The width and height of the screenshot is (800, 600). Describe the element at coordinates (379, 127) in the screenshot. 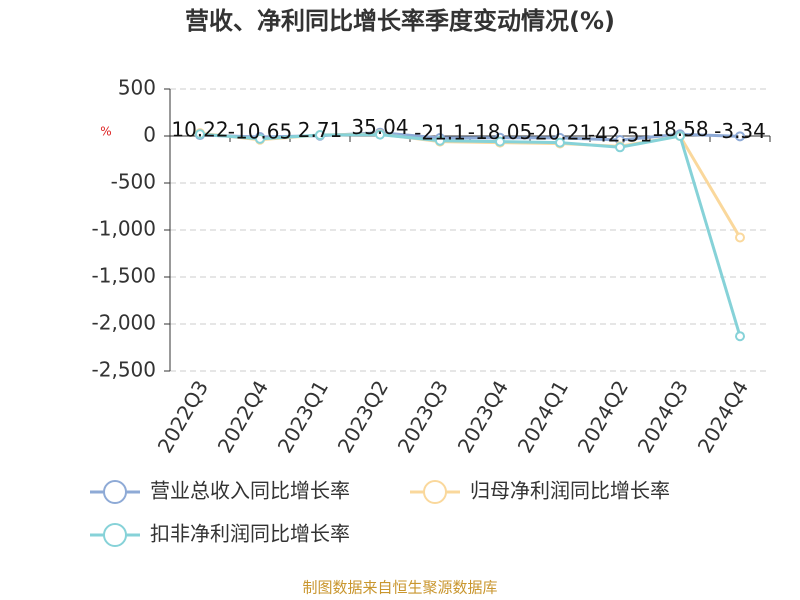

I see `data-label: 35.04` at that location.